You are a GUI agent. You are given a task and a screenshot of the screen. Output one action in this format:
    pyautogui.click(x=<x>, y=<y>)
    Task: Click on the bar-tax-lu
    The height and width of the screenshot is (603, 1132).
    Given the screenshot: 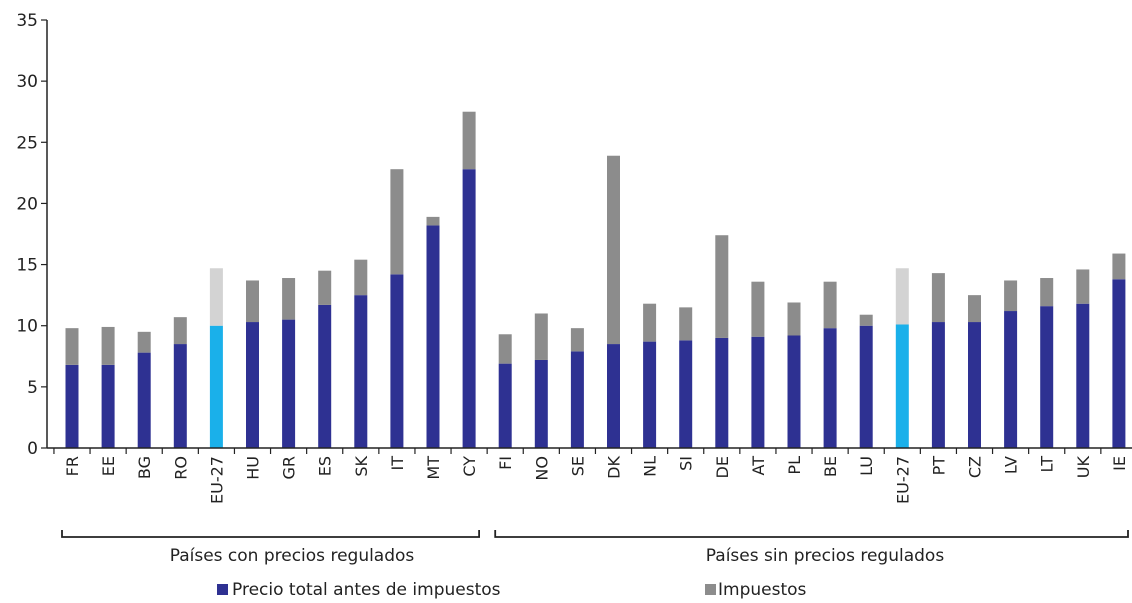 What is the action you would take?
    pyautogui.click(x=866, y=320)
    